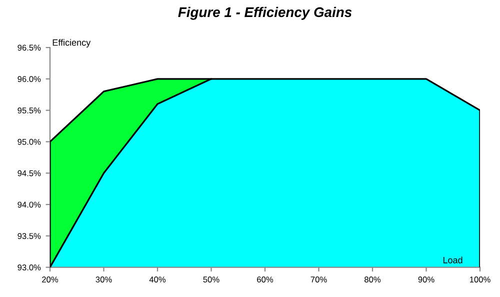 This screenshot has width=500, height=297. I want to click on x-tick-label: 50%, so click(211, 279).